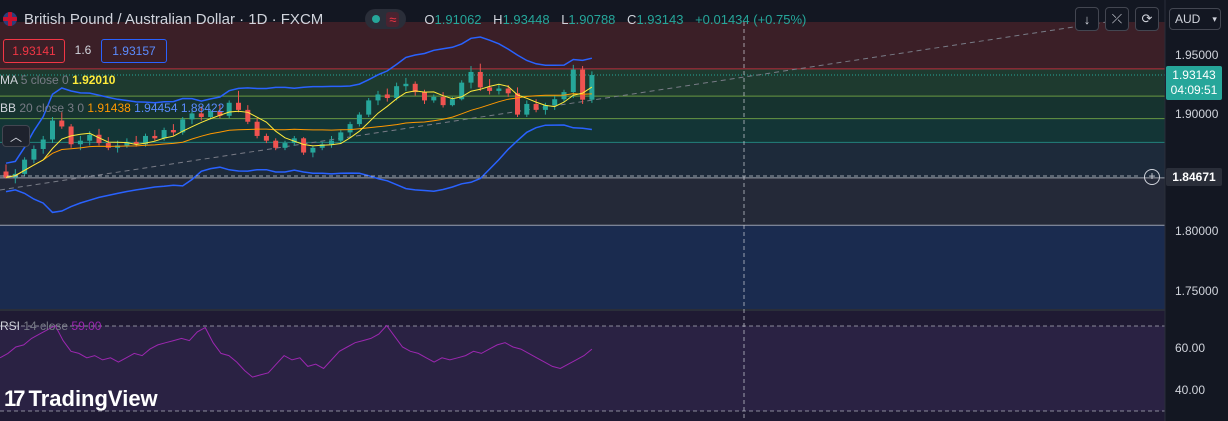 The width and height of the screenshot is (1228, 421). Describe the element at coordinates (1194, 83) in the screenshot. I see `last-price-tag: 1.93143 04:09:51` at that location.